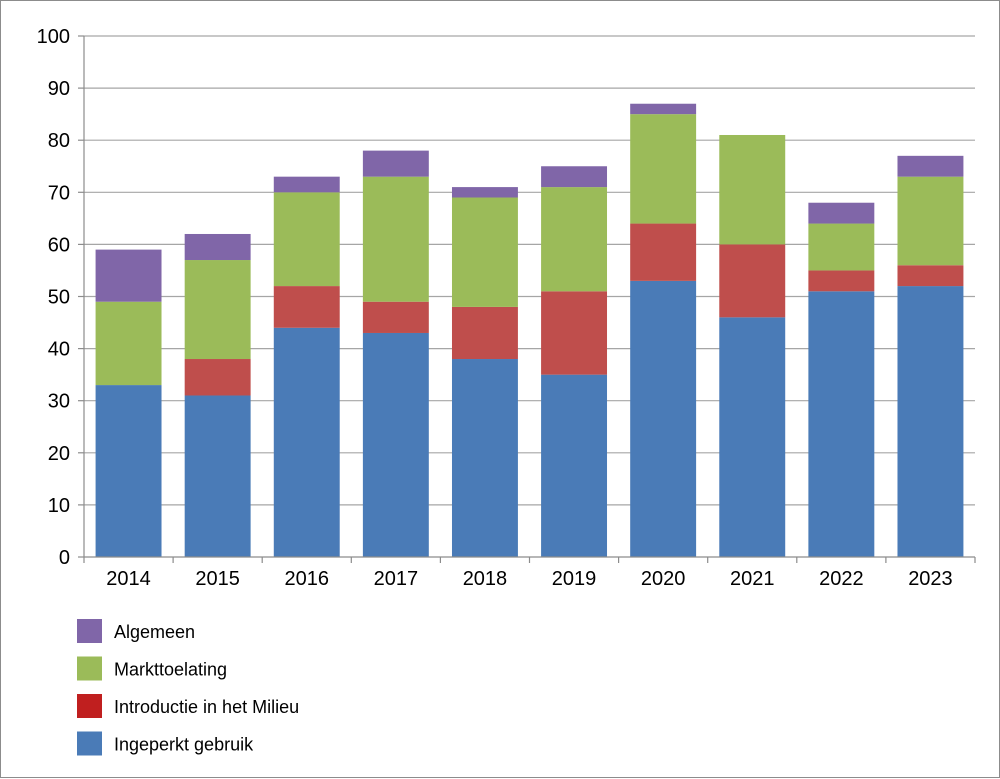 The height and width of the screenshot is (779, 1000). I want to click on bar-2018-algemeen, so click(484, 192).